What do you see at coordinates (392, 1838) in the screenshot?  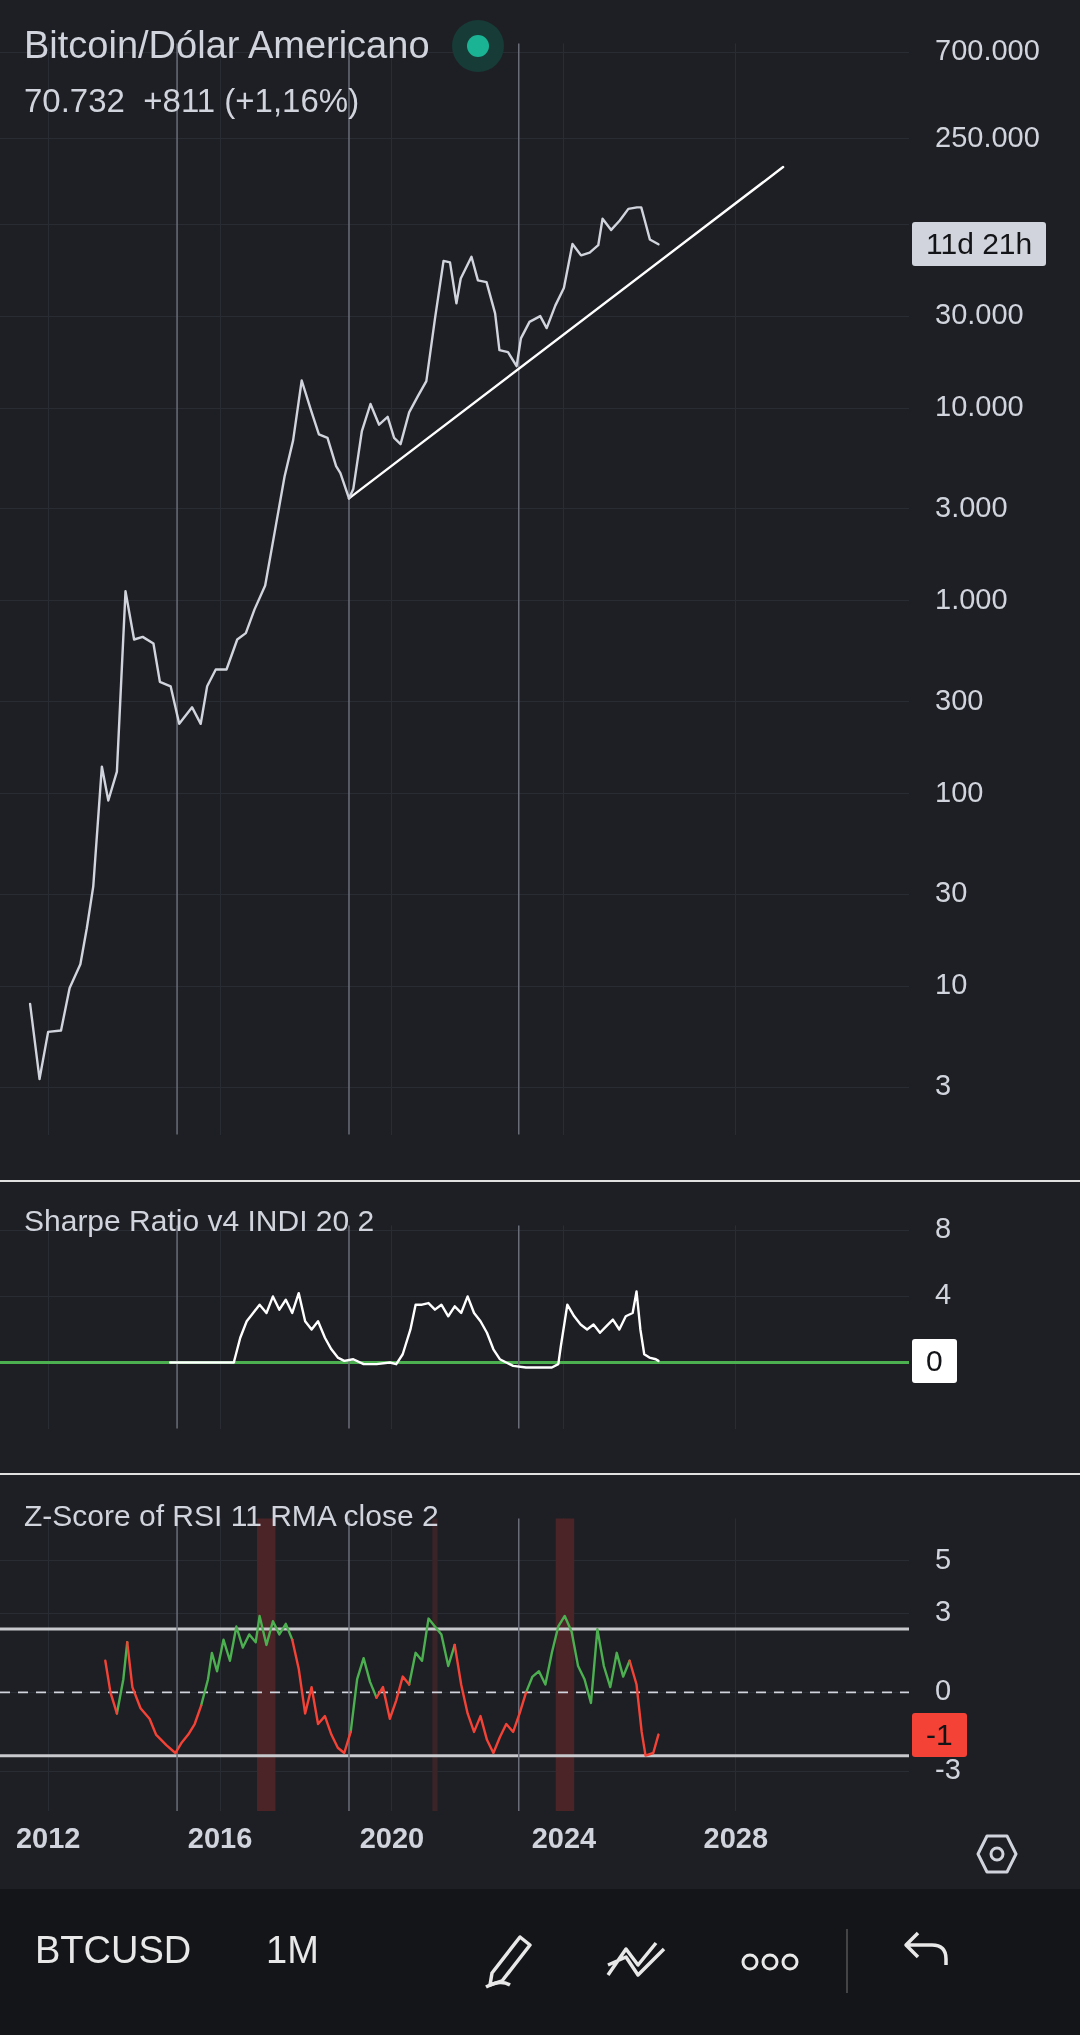 I see `x-tick-label: 2020` at bounding box center [392, 1838].